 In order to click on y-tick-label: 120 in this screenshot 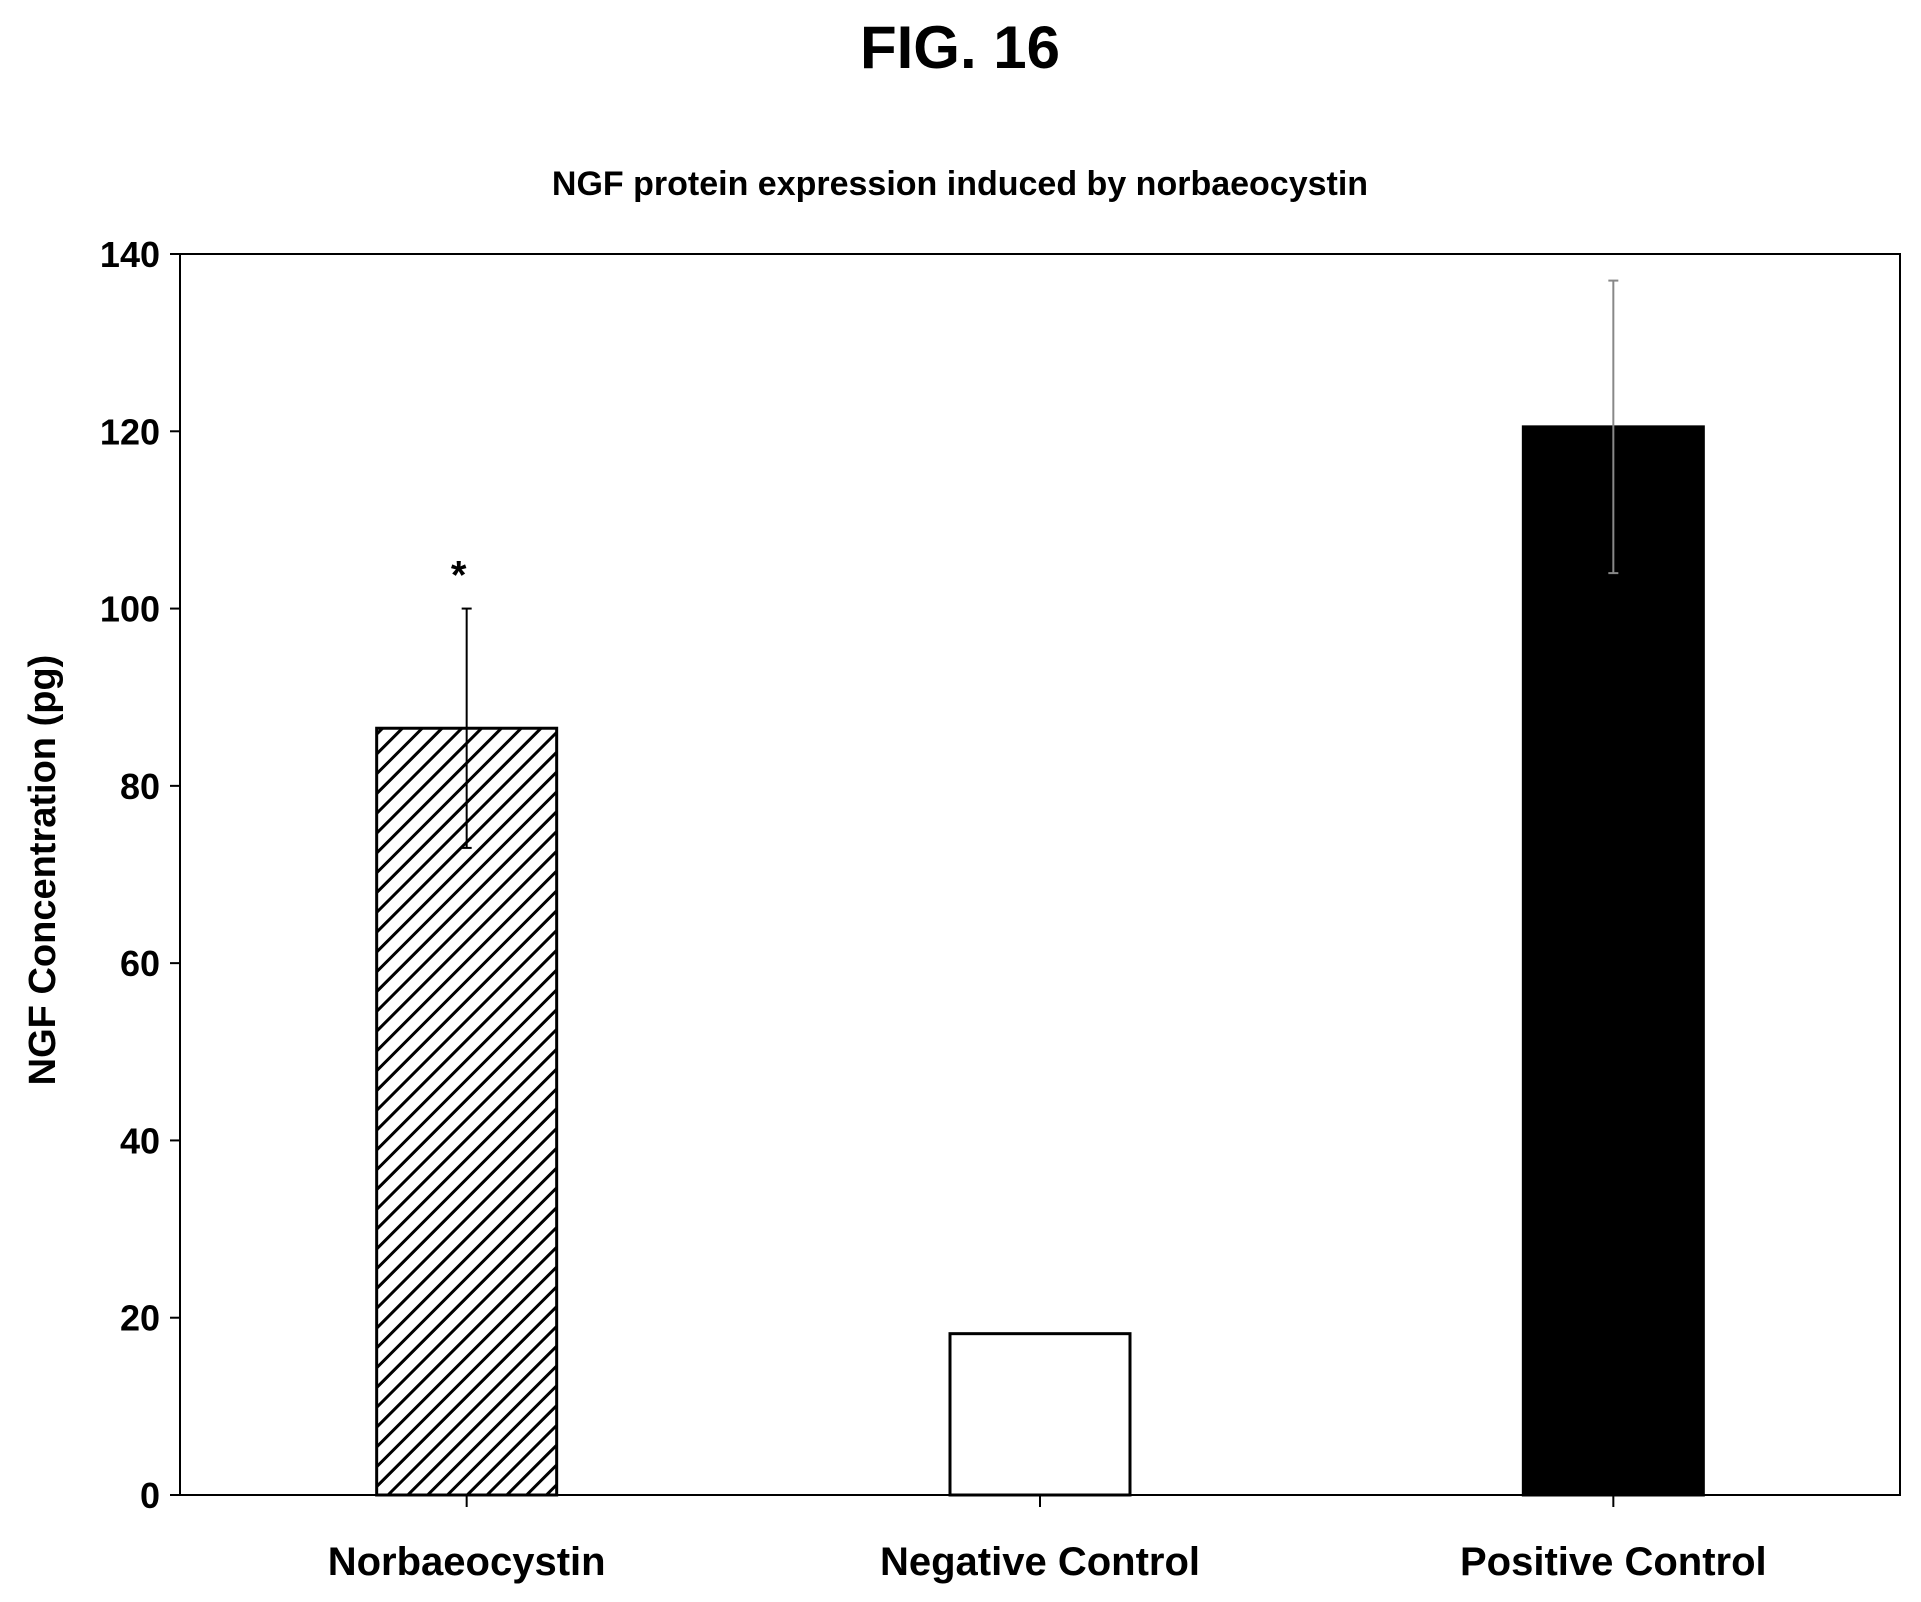, I will do `click(130, 431)`.